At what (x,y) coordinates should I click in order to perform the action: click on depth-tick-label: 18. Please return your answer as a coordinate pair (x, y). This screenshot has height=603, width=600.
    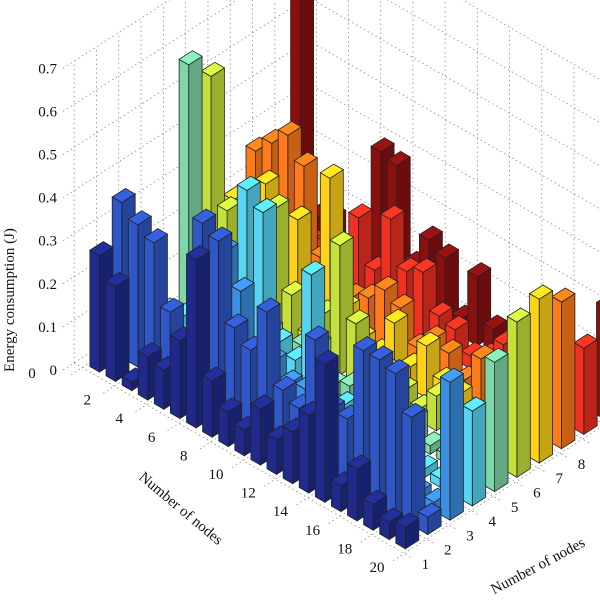
    Looking at the image, I should click on (344, 549).